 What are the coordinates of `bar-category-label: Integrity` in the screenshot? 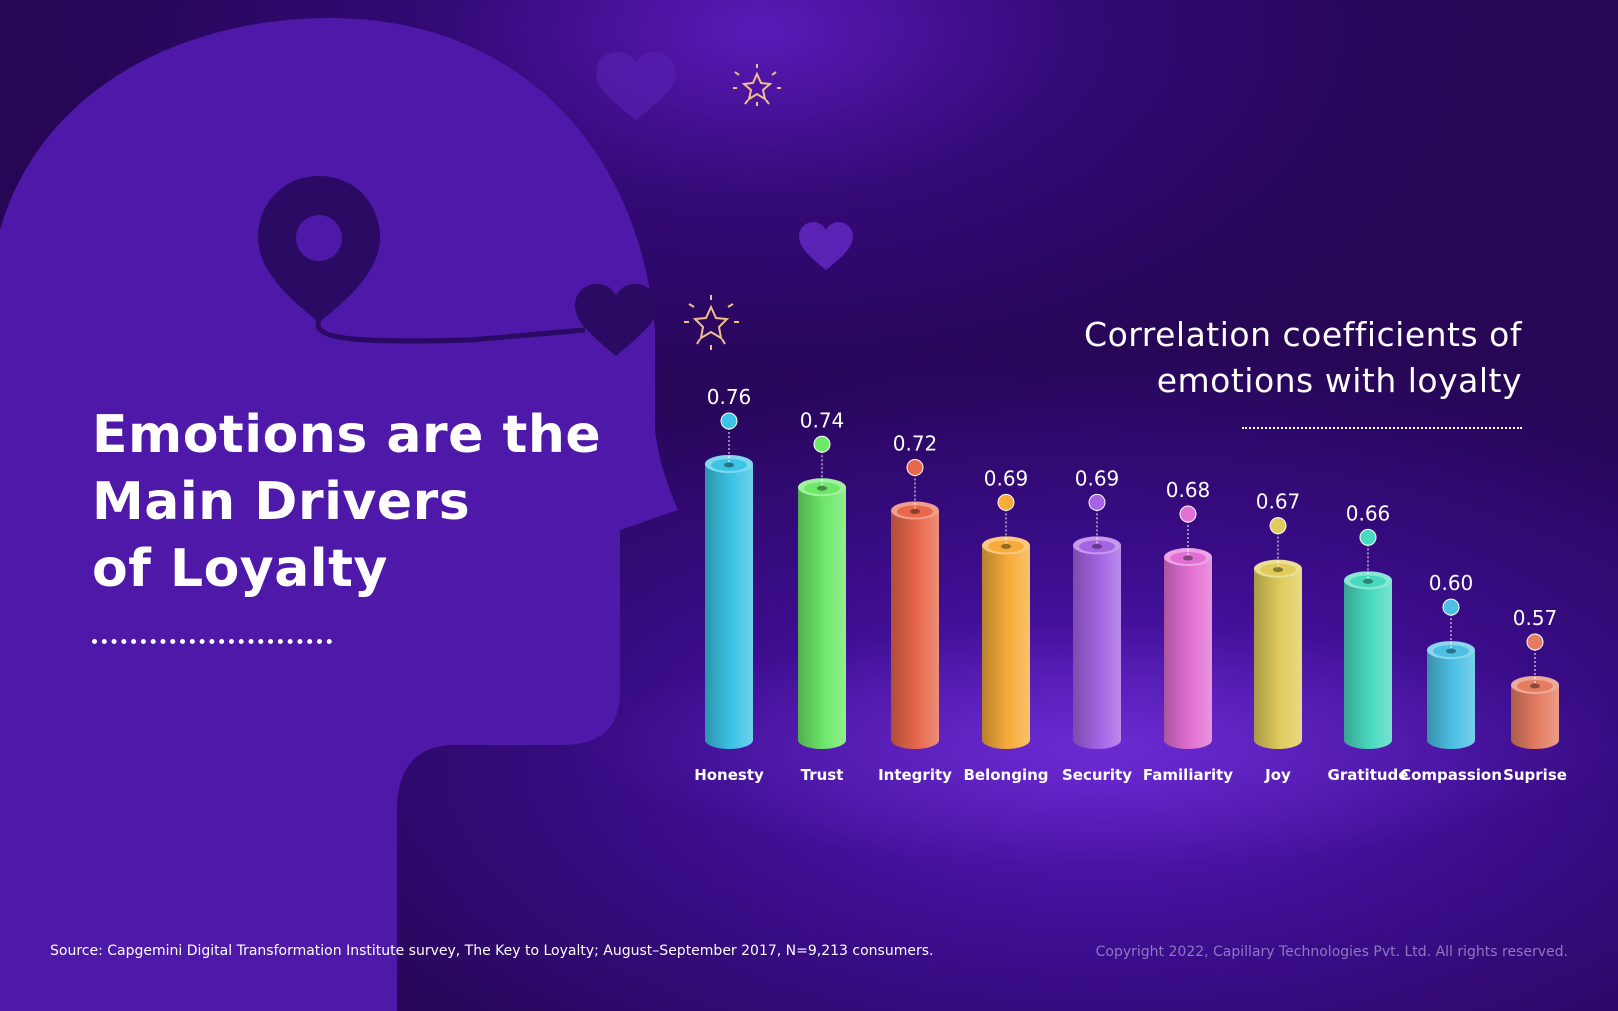 It's located at (915, 775).